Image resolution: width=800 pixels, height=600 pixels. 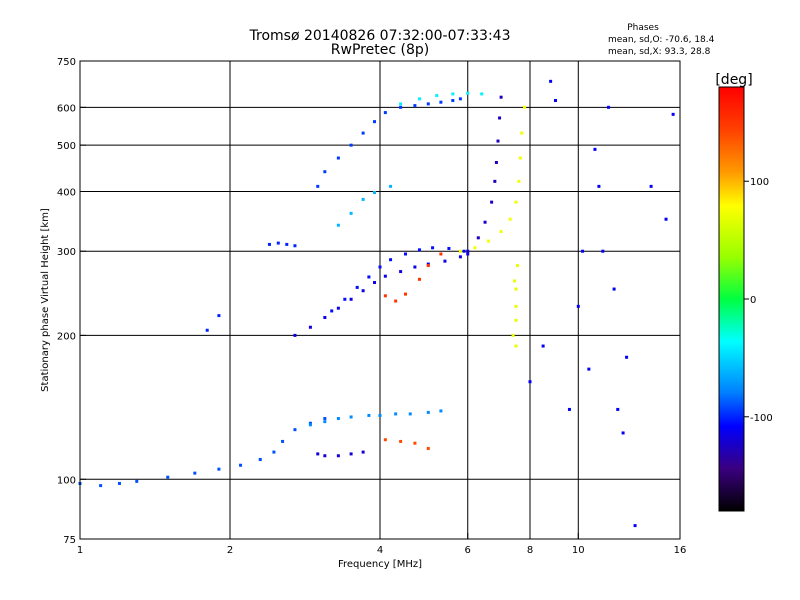 What do you see at coordinates (753, 300) in the screenshot?
I see `colorbar-tick-label: 0` at bounding box center [753, 300].